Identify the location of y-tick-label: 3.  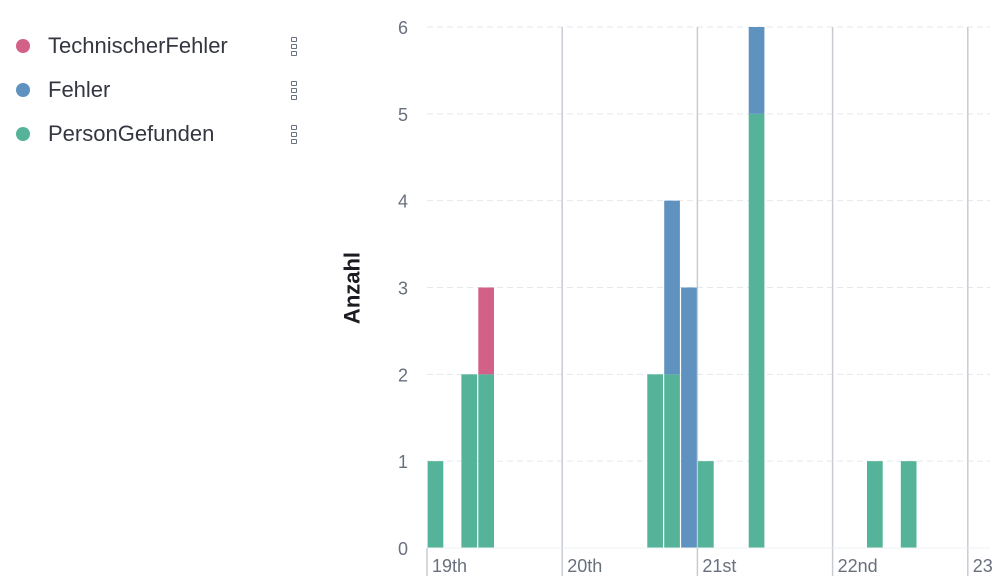
(403, 289).